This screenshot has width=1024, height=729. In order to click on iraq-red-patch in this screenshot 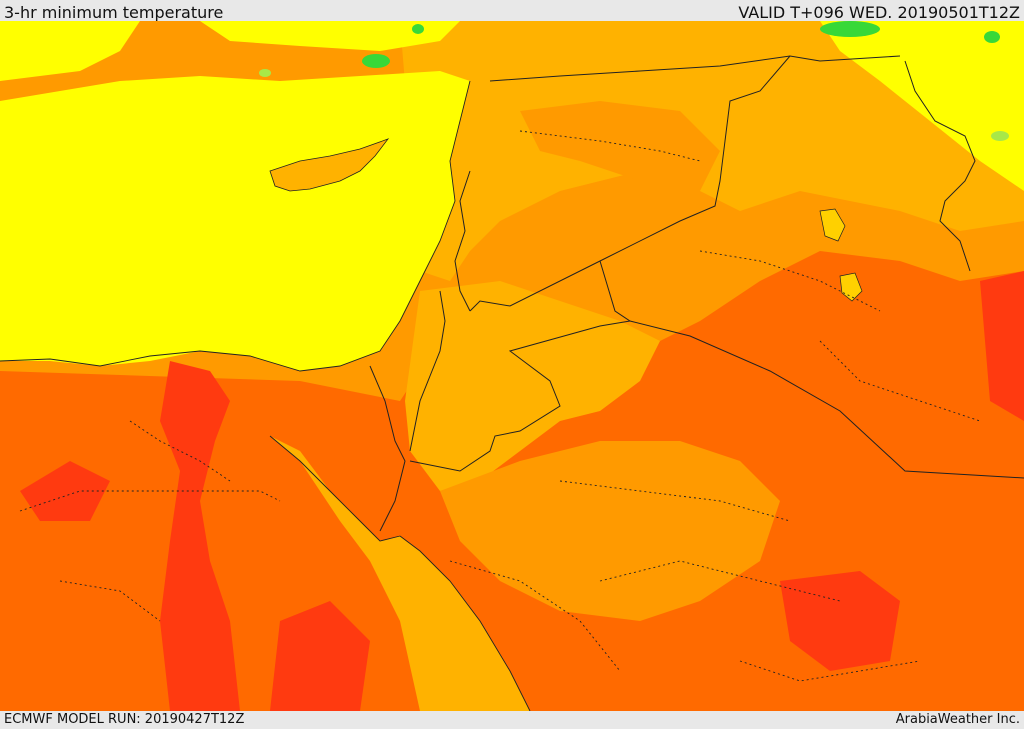, I will do `click(1002, 346)`.